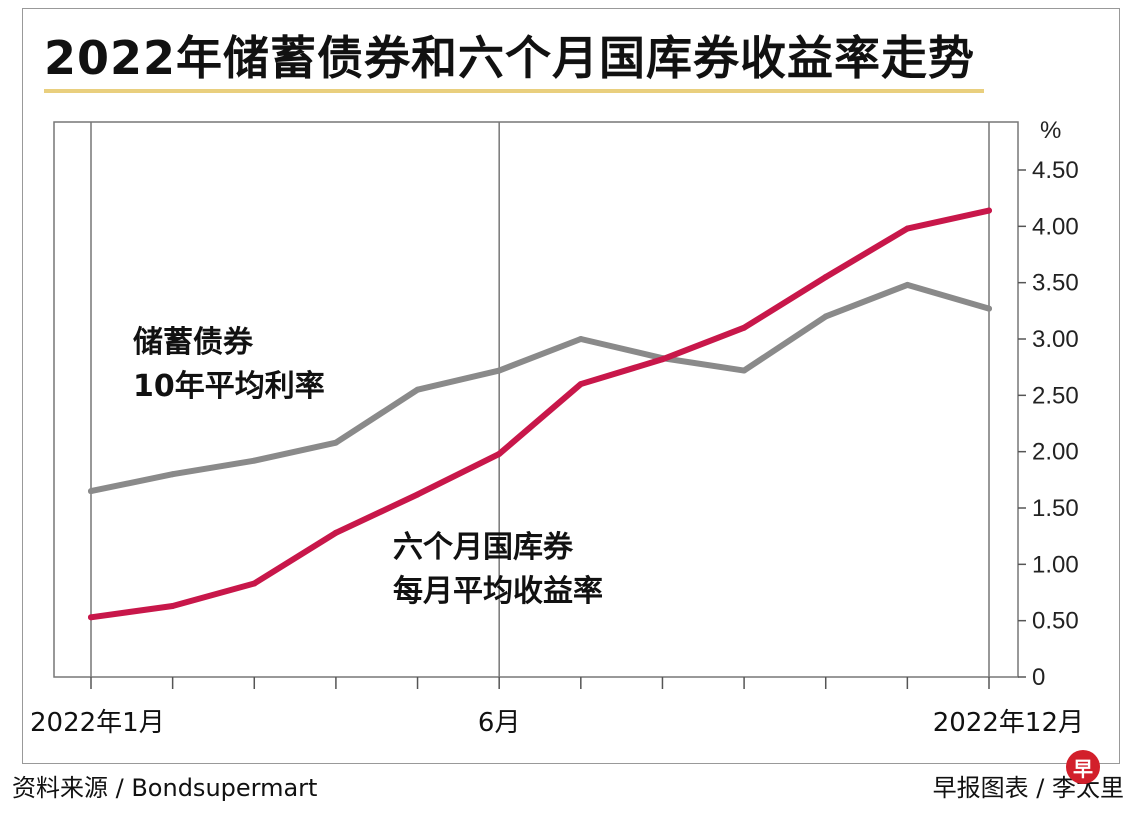  What do you see at coordinates (97, 723) in the screenshot?
I see `x-axis-label: 2022年1月` at bounding box center [97, 723].